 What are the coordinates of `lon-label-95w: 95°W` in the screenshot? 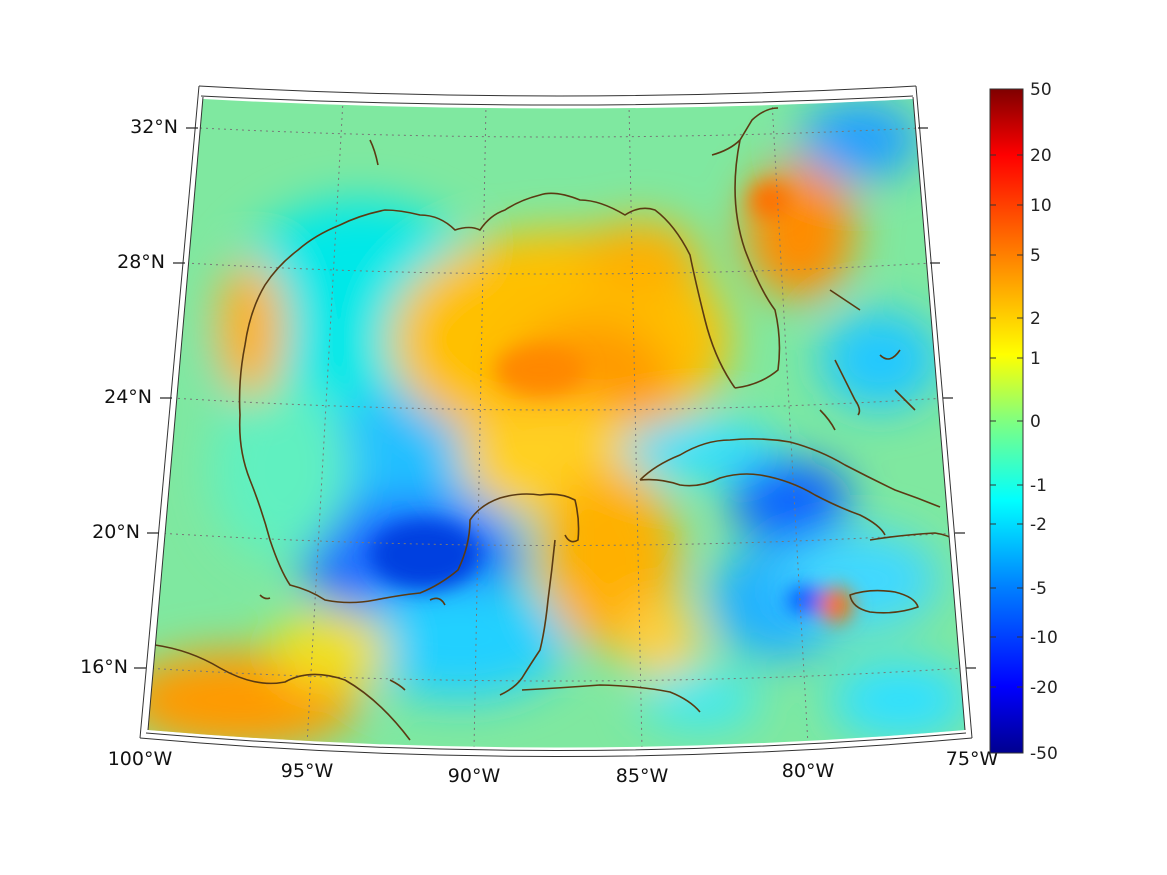 It's located at (307, 771).